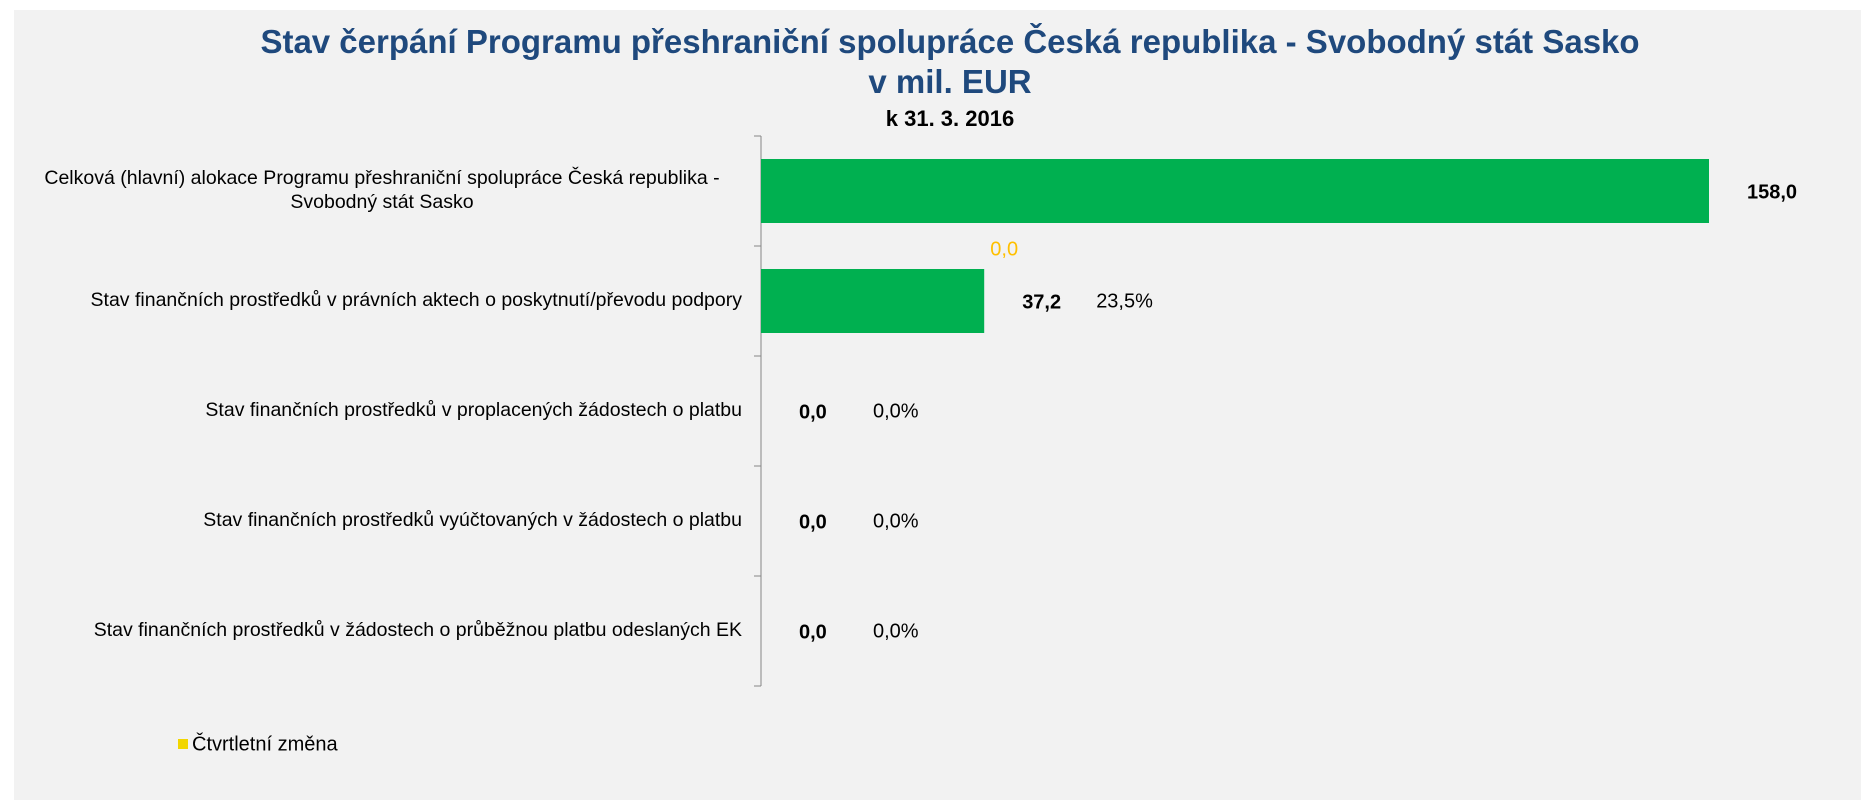 The width and height of the screenshot is (1861, 800). What do you see at coordinates (1004, 249) in the screenshot?
I see `change-label: 0,0` at bounding box center [1004, 249].